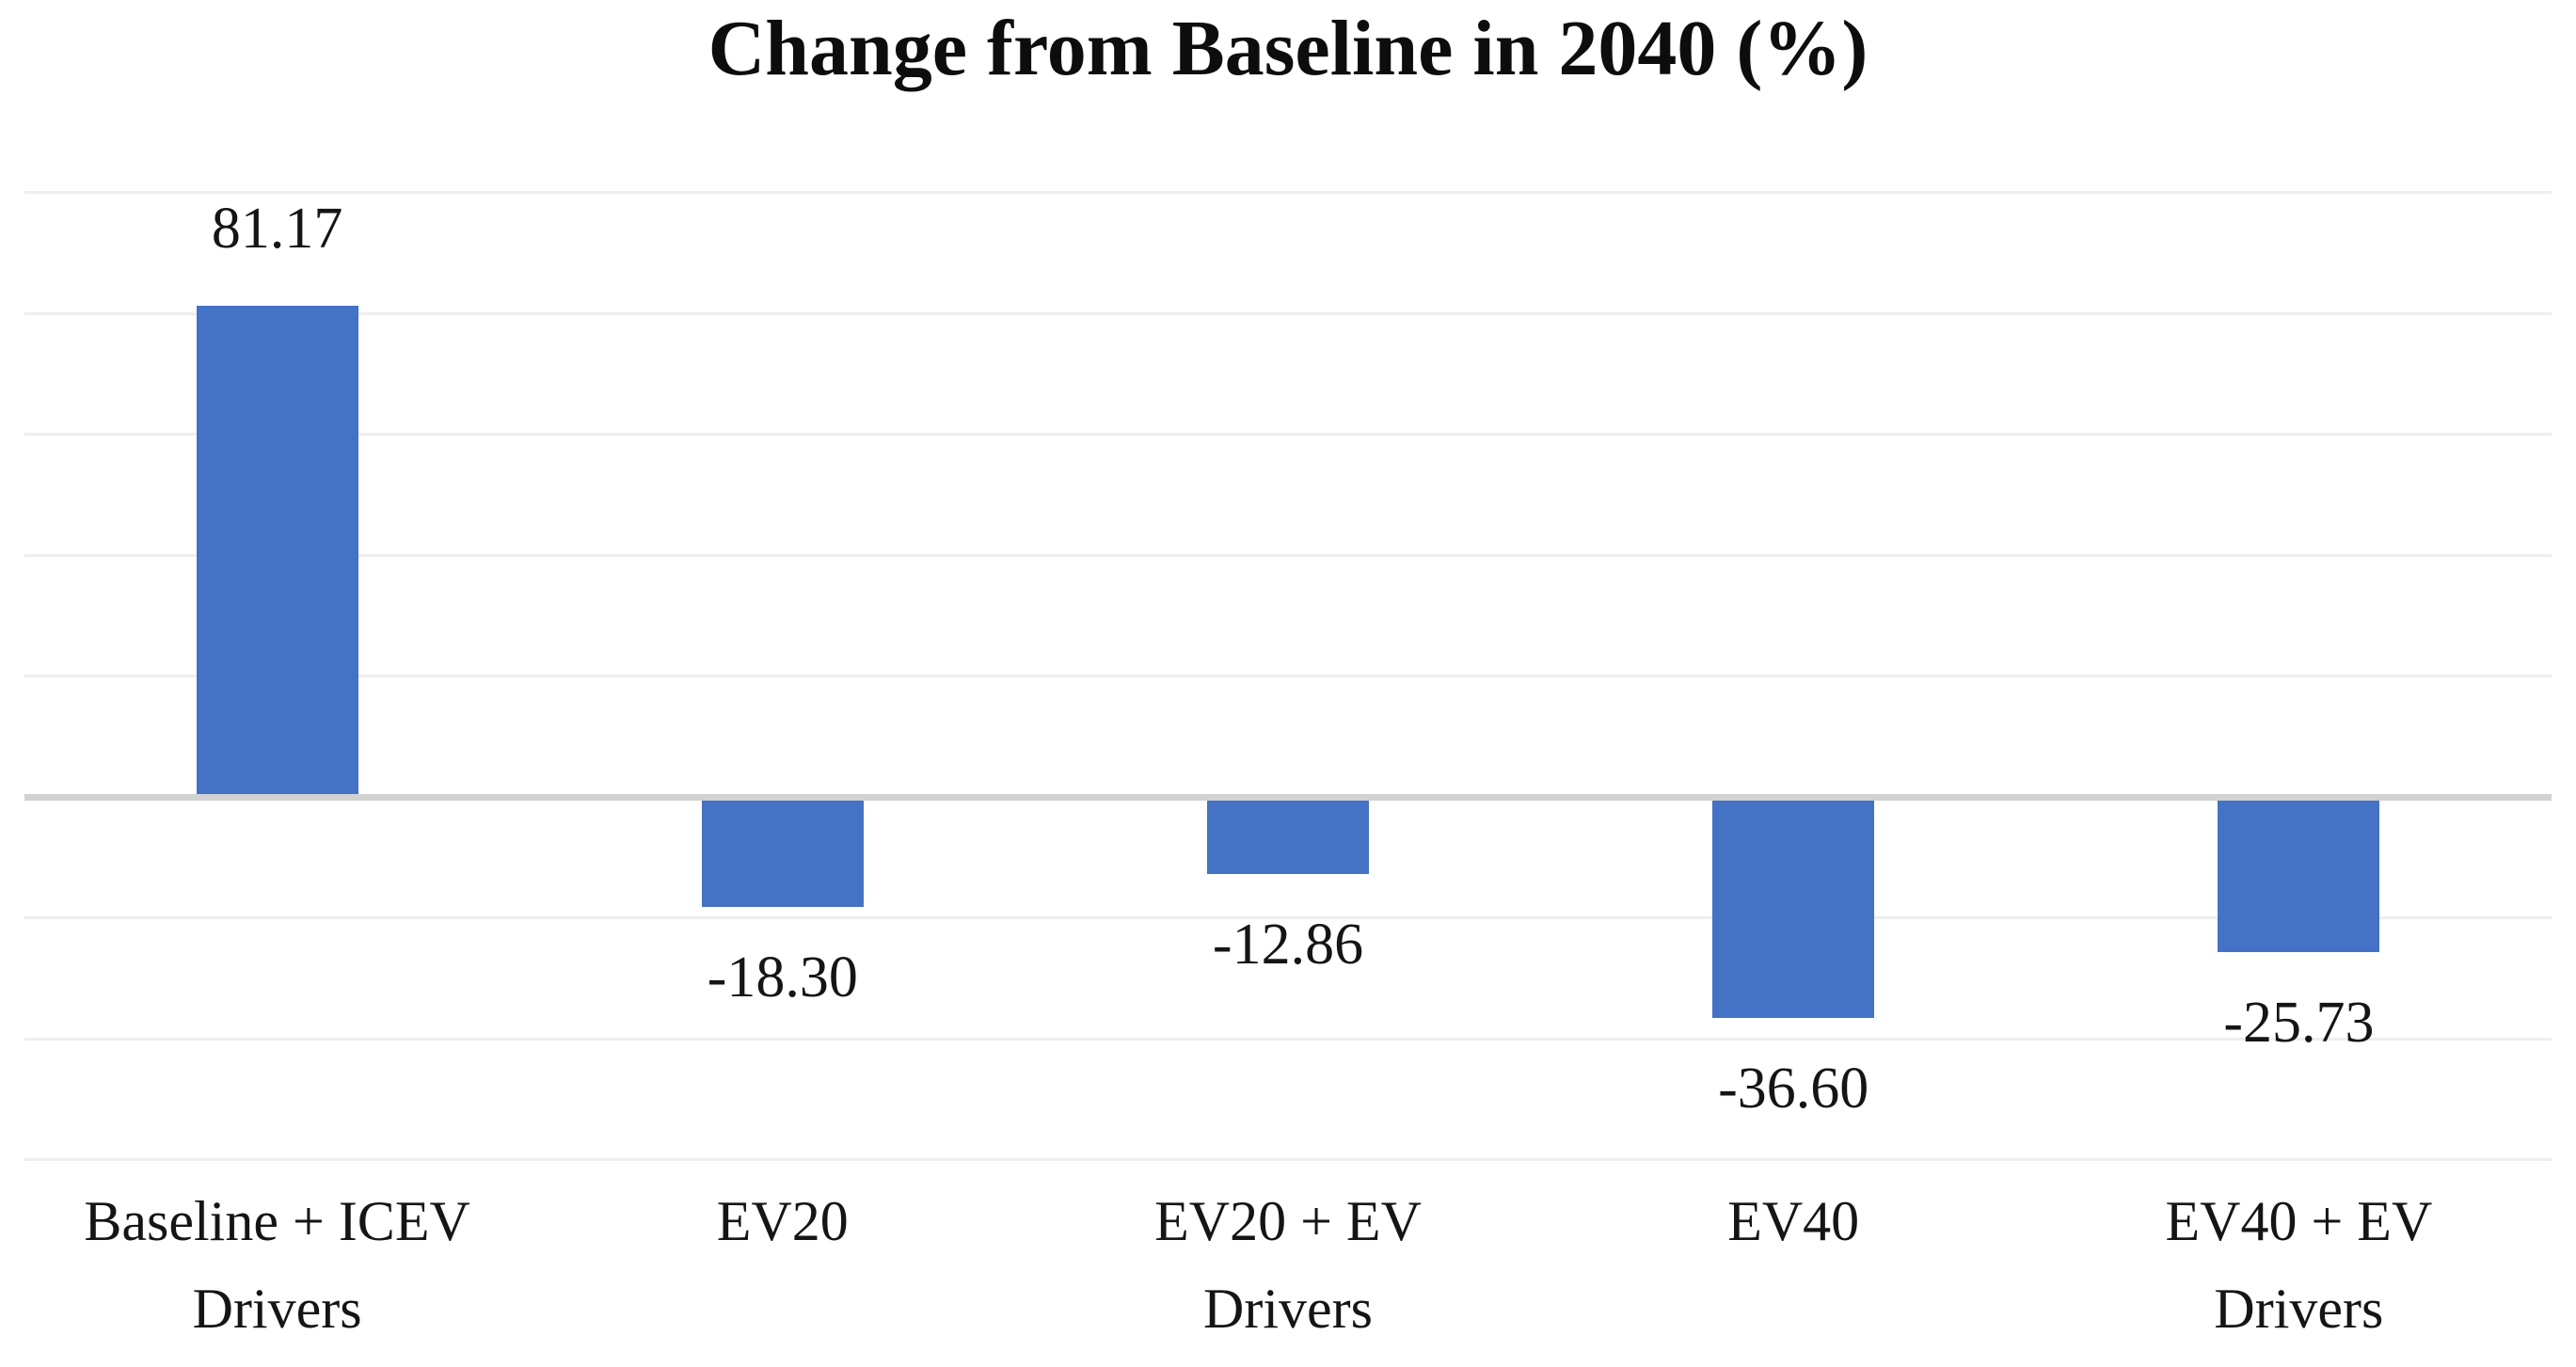 This screenshot has height=1367, width=2576. What do you see at coordinates (2299, 1265) in the screenshot?
I see `category-label-5: EV40 + EV Drivers` at bounding box center [2299, 1265].